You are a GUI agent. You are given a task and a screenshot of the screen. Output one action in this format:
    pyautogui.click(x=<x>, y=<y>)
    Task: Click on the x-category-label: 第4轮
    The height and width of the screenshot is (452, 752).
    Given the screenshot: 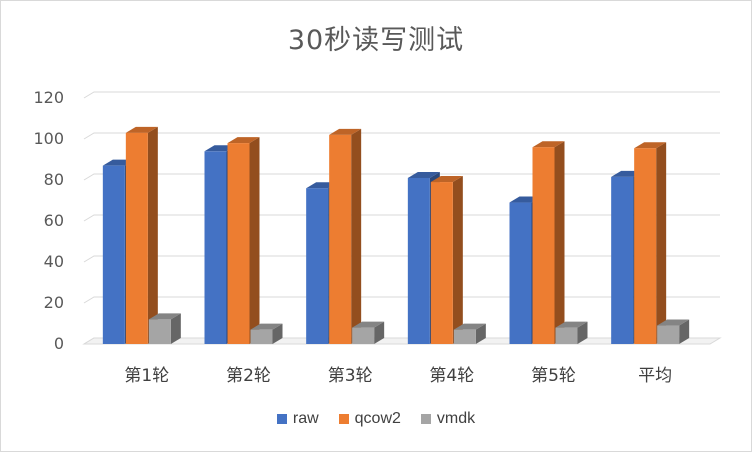 What is the action you would take?
    pyautogui.click(x=451, y=376)
    